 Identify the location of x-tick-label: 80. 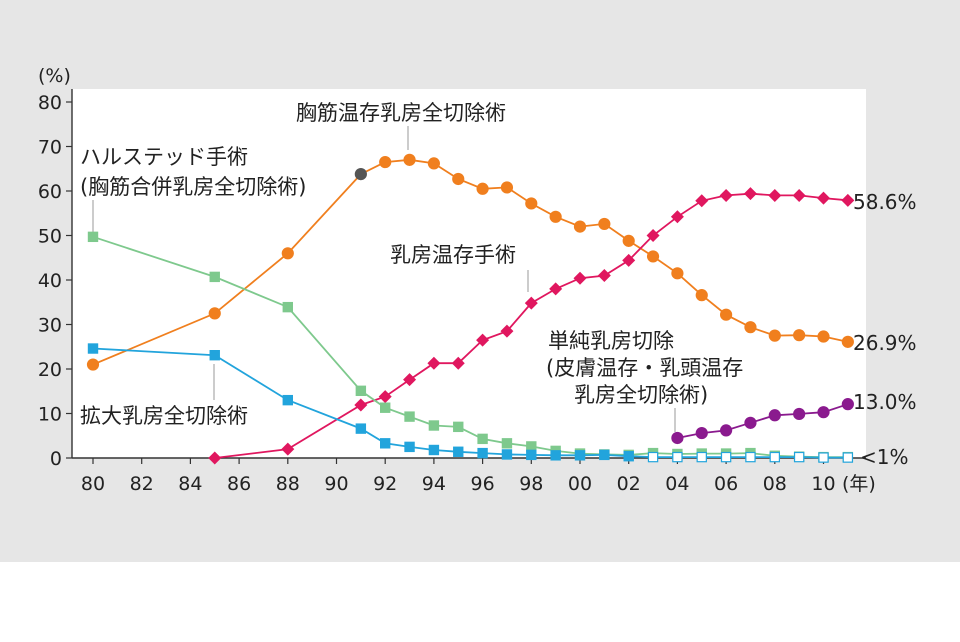
(93, 484).